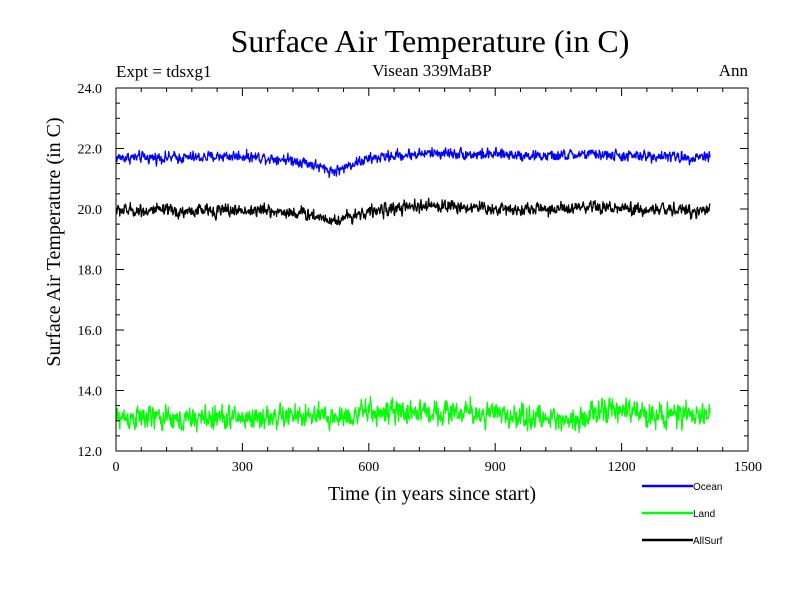 This screenshot has height=600, width=800. I want to click on x-tick-label: 600, so click(368, 467).